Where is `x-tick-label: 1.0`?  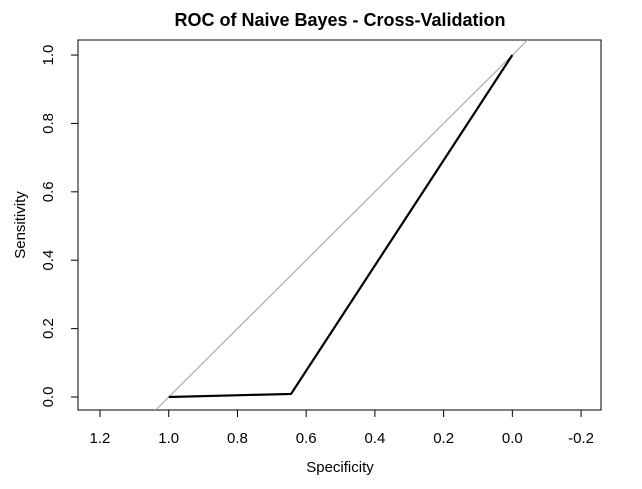 x-tick-label: 1.0 is located at coordinates (168, 438).